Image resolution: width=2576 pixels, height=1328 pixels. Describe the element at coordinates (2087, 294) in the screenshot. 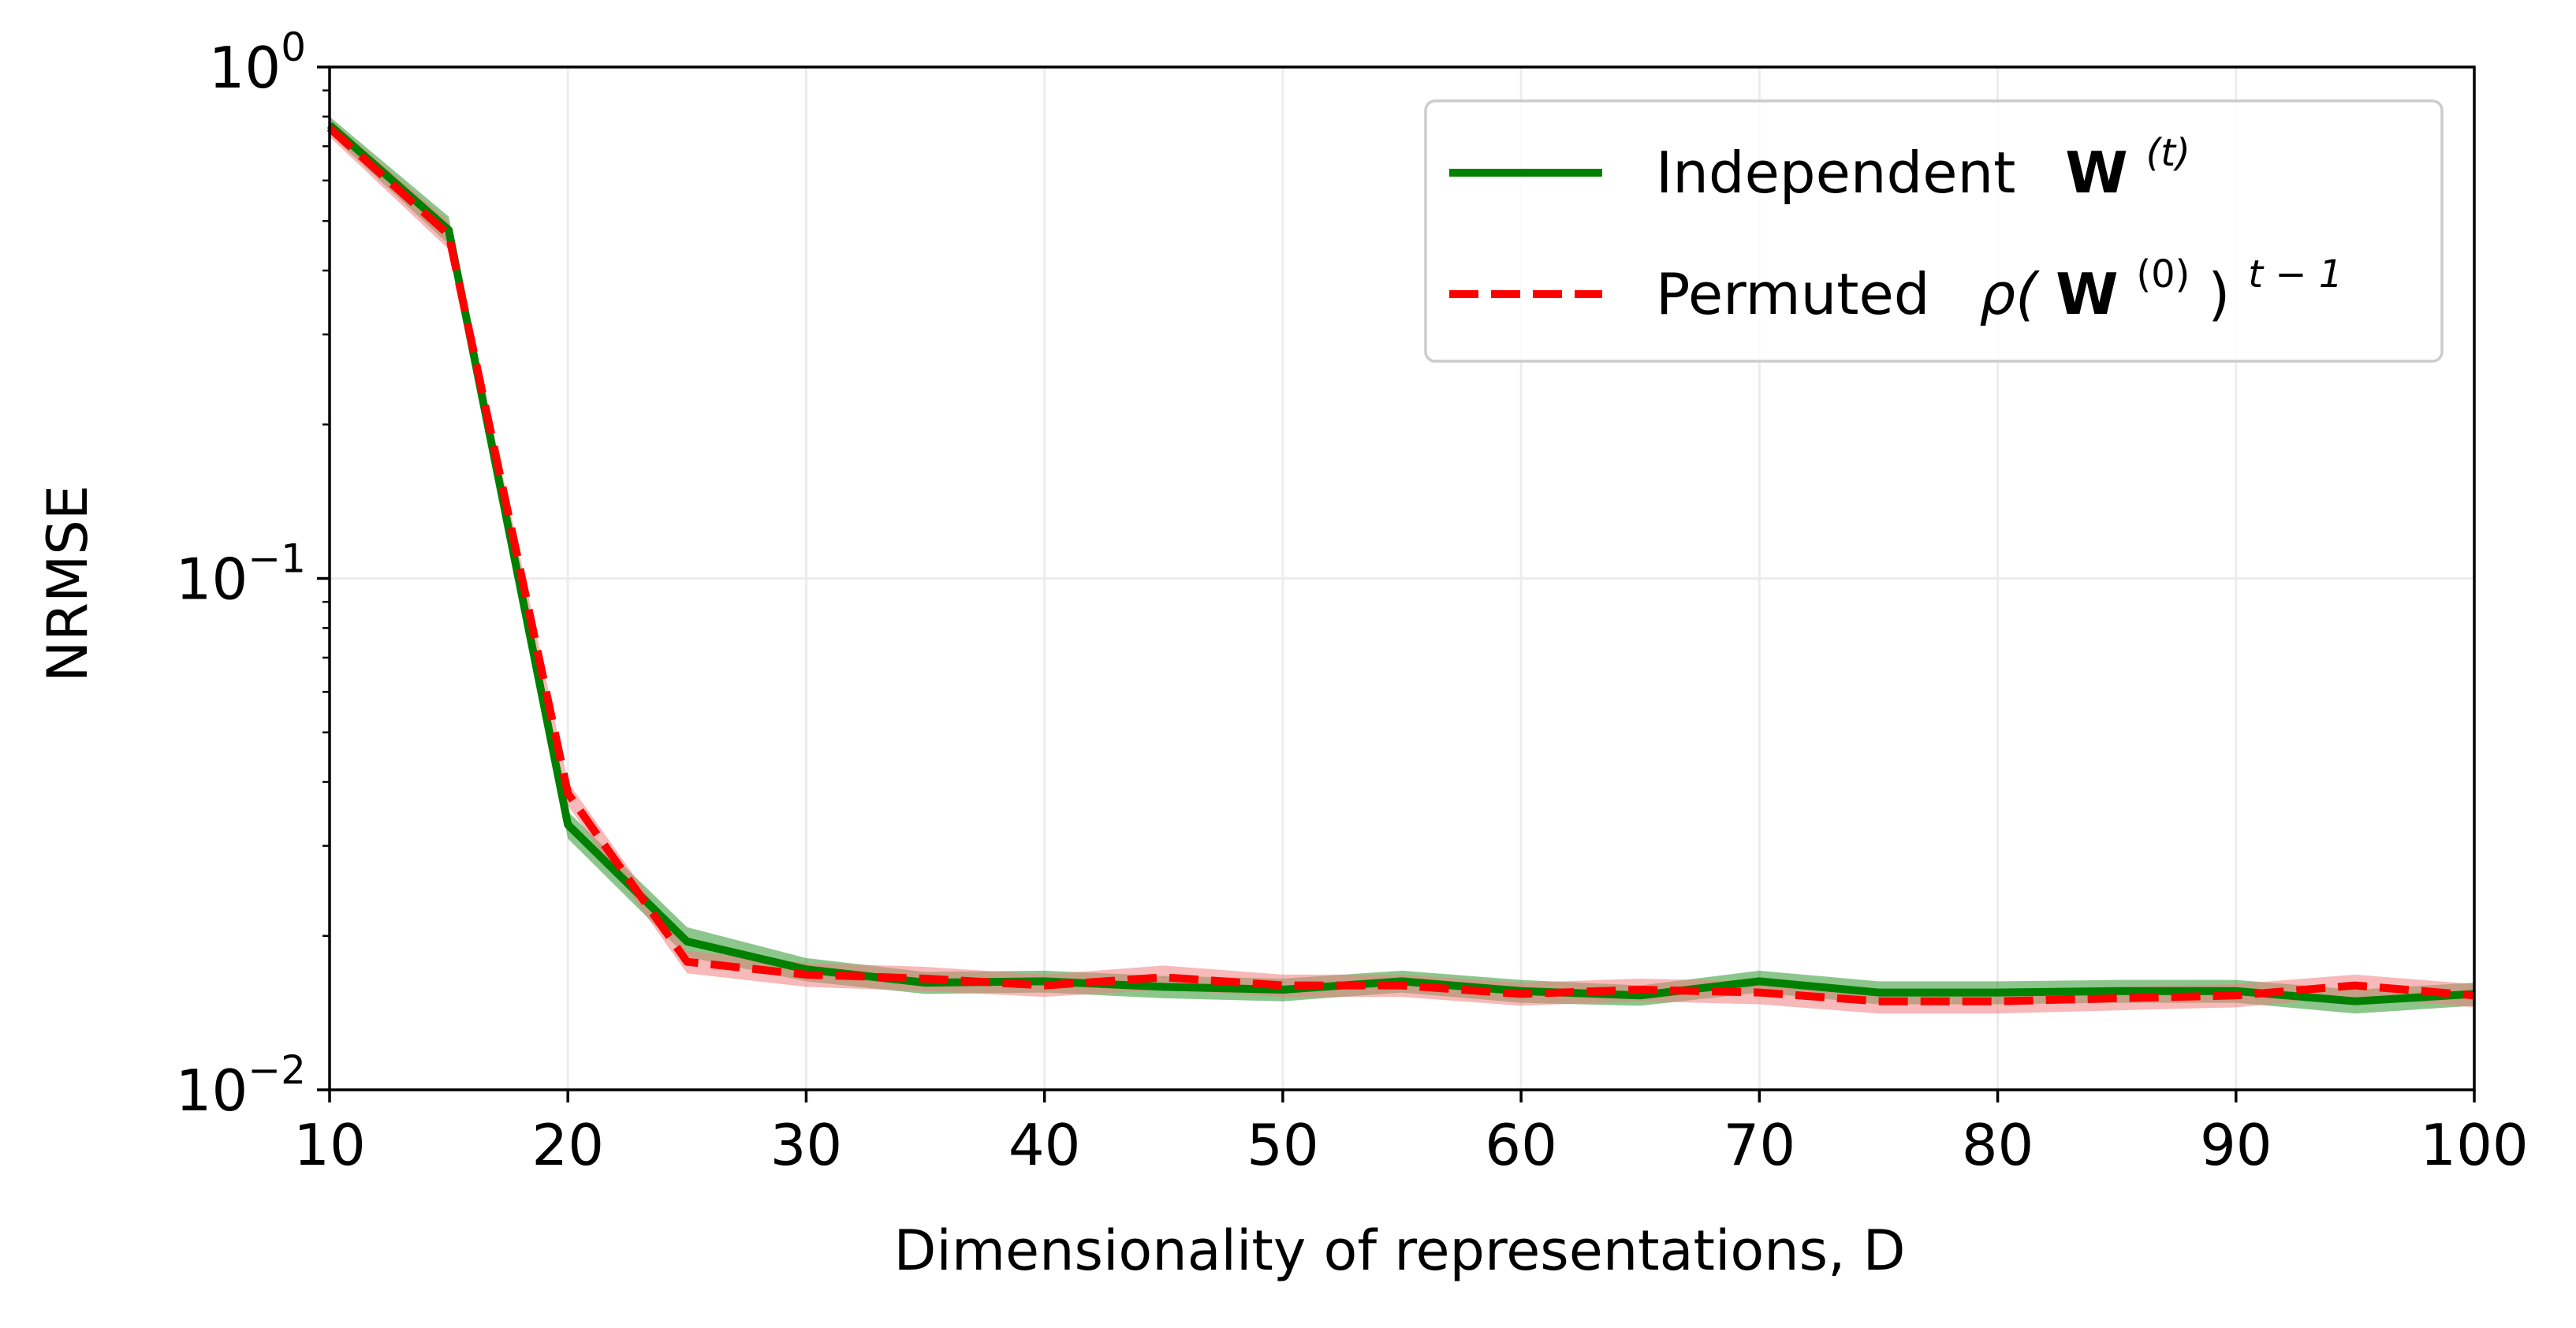

I see `legend-math-permuted: W` at that location.